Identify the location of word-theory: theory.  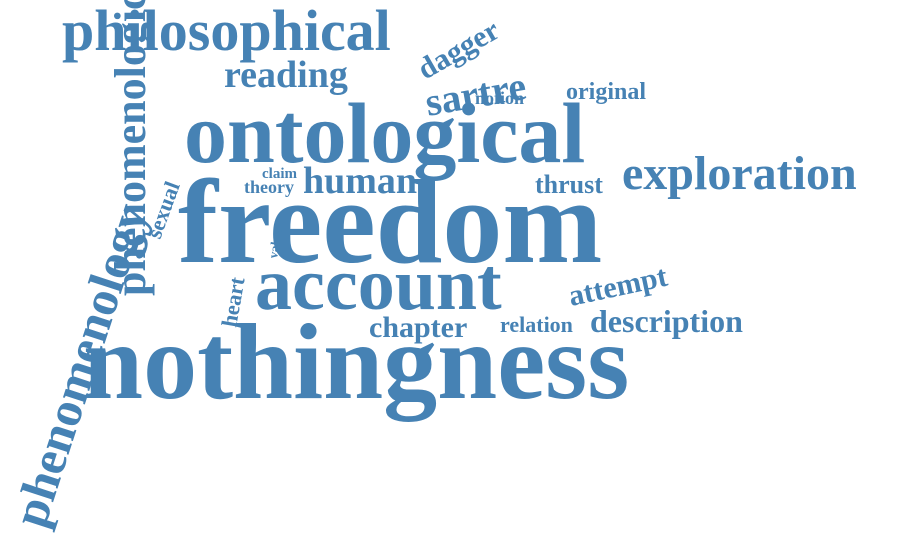
(269, 187).